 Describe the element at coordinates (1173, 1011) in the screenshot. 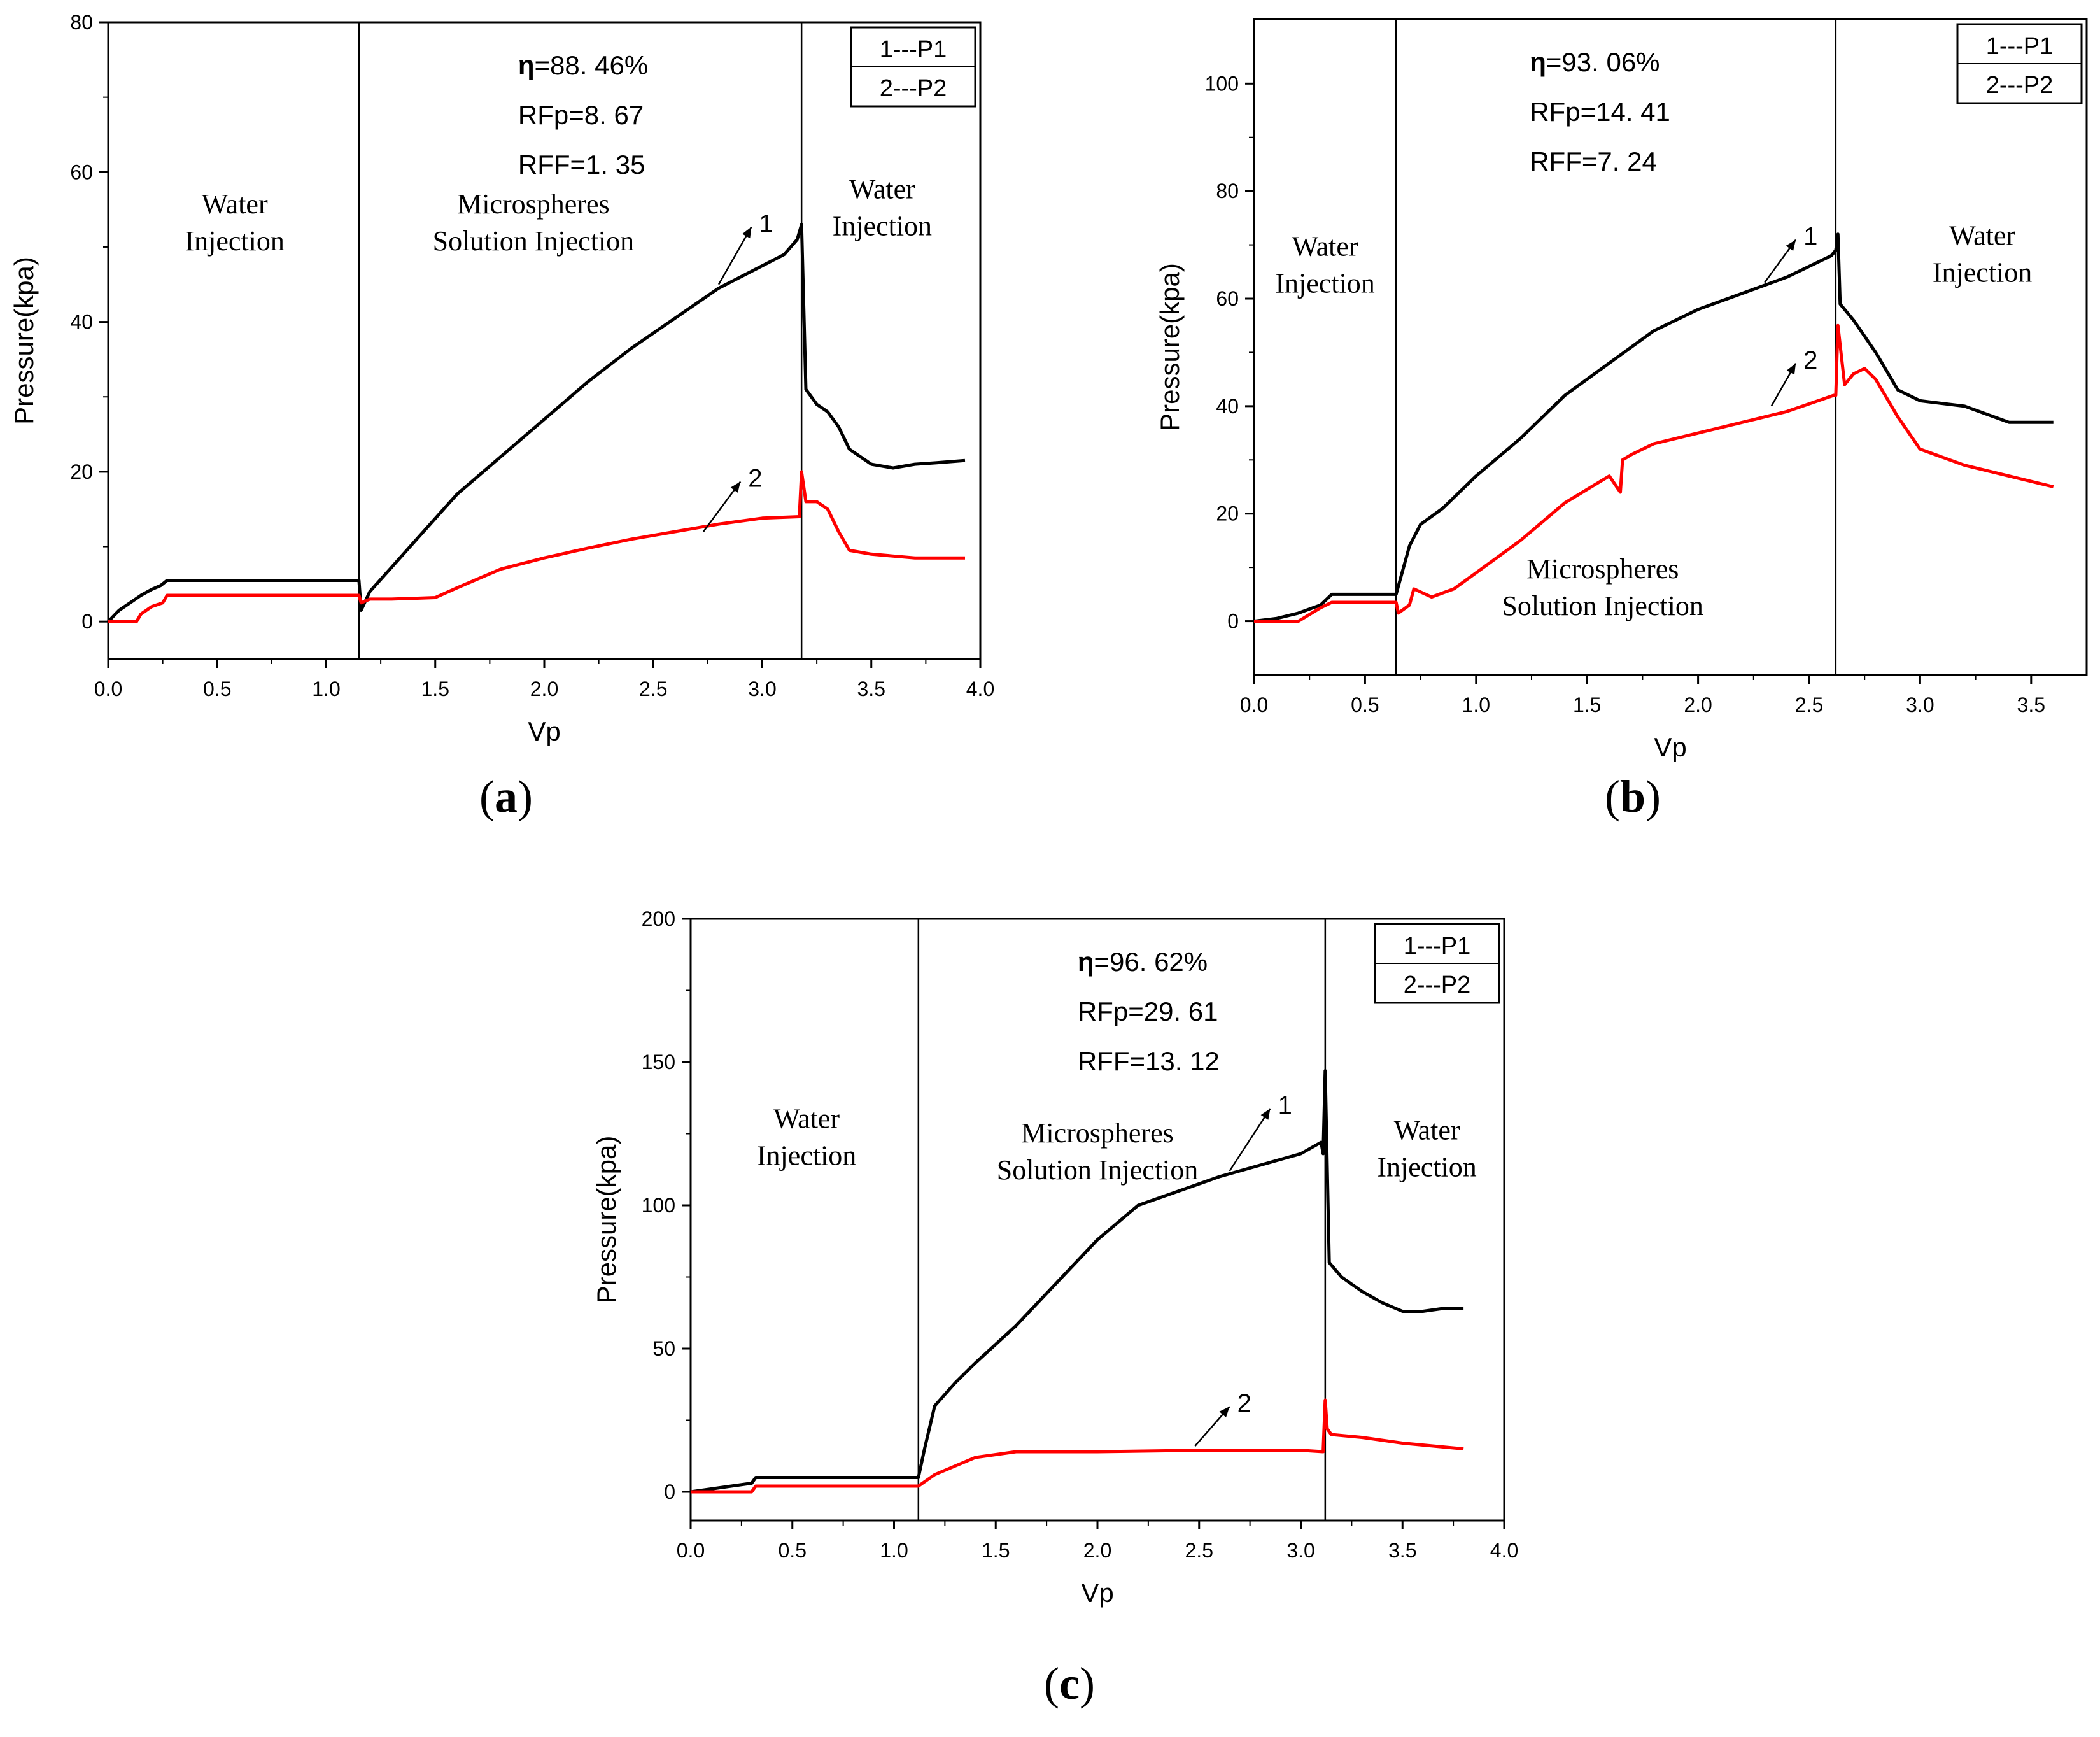

I see `stat-value: =29. 61` at that location.